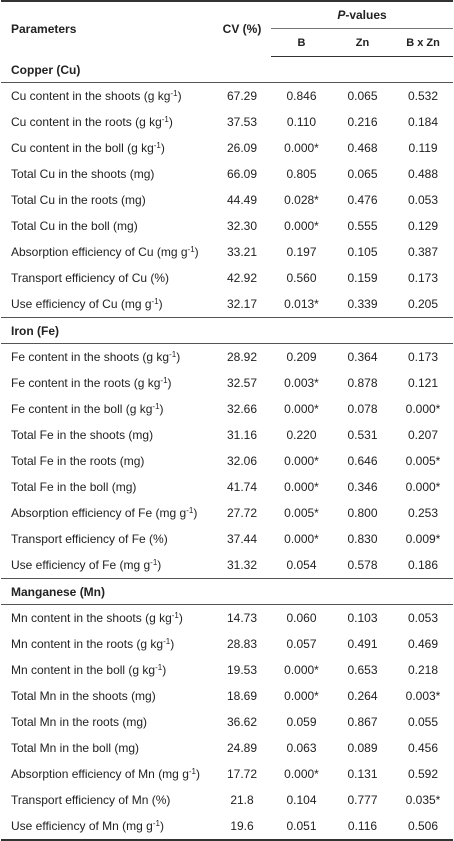 The image size is (454, 841). Describe the element at coordinates (423, 539) in the screenshot. I see `bxzn-pvalue: 0.009*` at that location.